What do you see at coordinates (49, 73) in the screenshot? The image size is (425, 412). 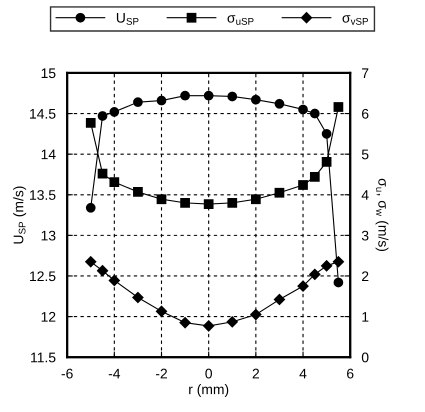 I see `y-tick-label: 15` at bounding box center [49, 73].